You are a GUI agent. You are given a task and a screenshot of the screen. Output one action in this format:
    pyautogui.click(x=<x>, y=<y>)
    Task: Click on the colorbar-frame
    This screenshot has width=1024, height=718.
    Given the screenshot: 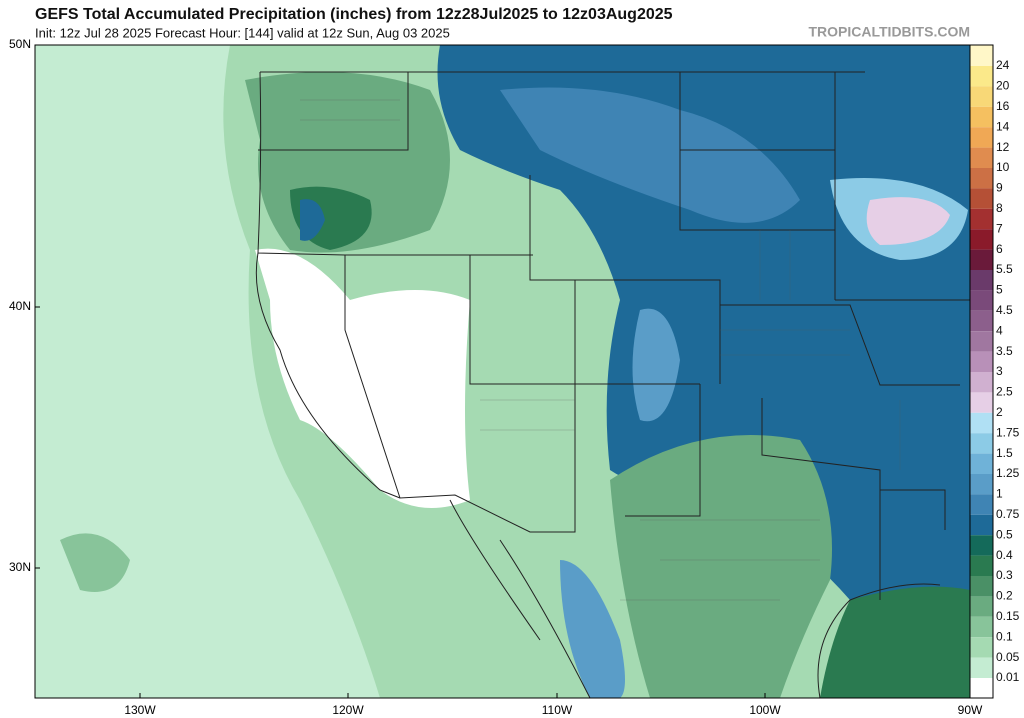 What is the action you would take?
    pyautogui.click(x=981, y=371)
    